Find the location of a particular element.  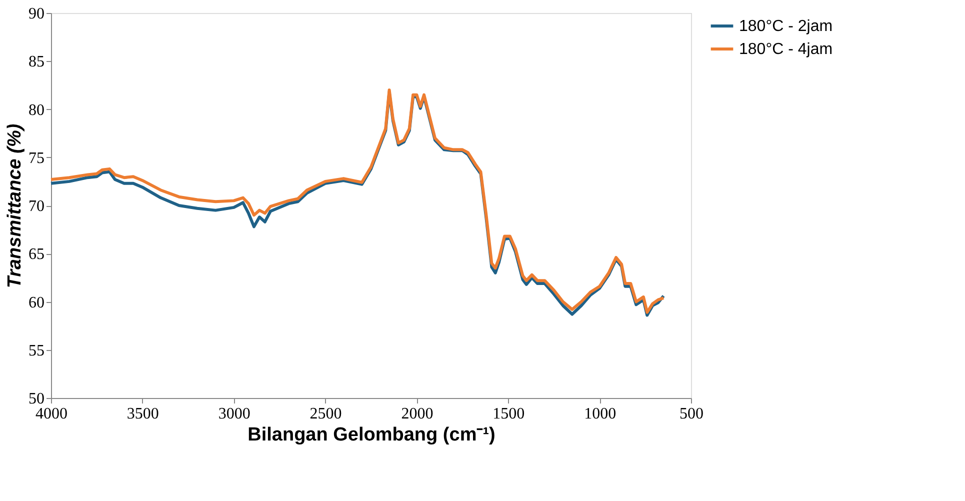

x-tick-label: 3500 is located at coordinates (142, 414).